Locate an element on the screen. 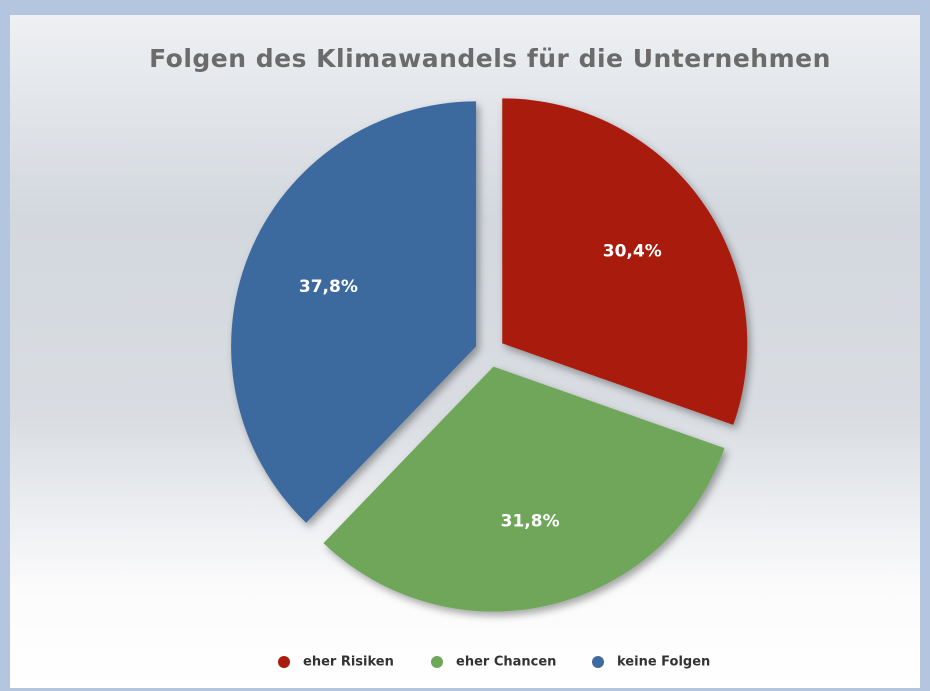 The width and height of the screenshot is (930, 691). legend-label: eher Chancen is located at coordinates (506, 662).